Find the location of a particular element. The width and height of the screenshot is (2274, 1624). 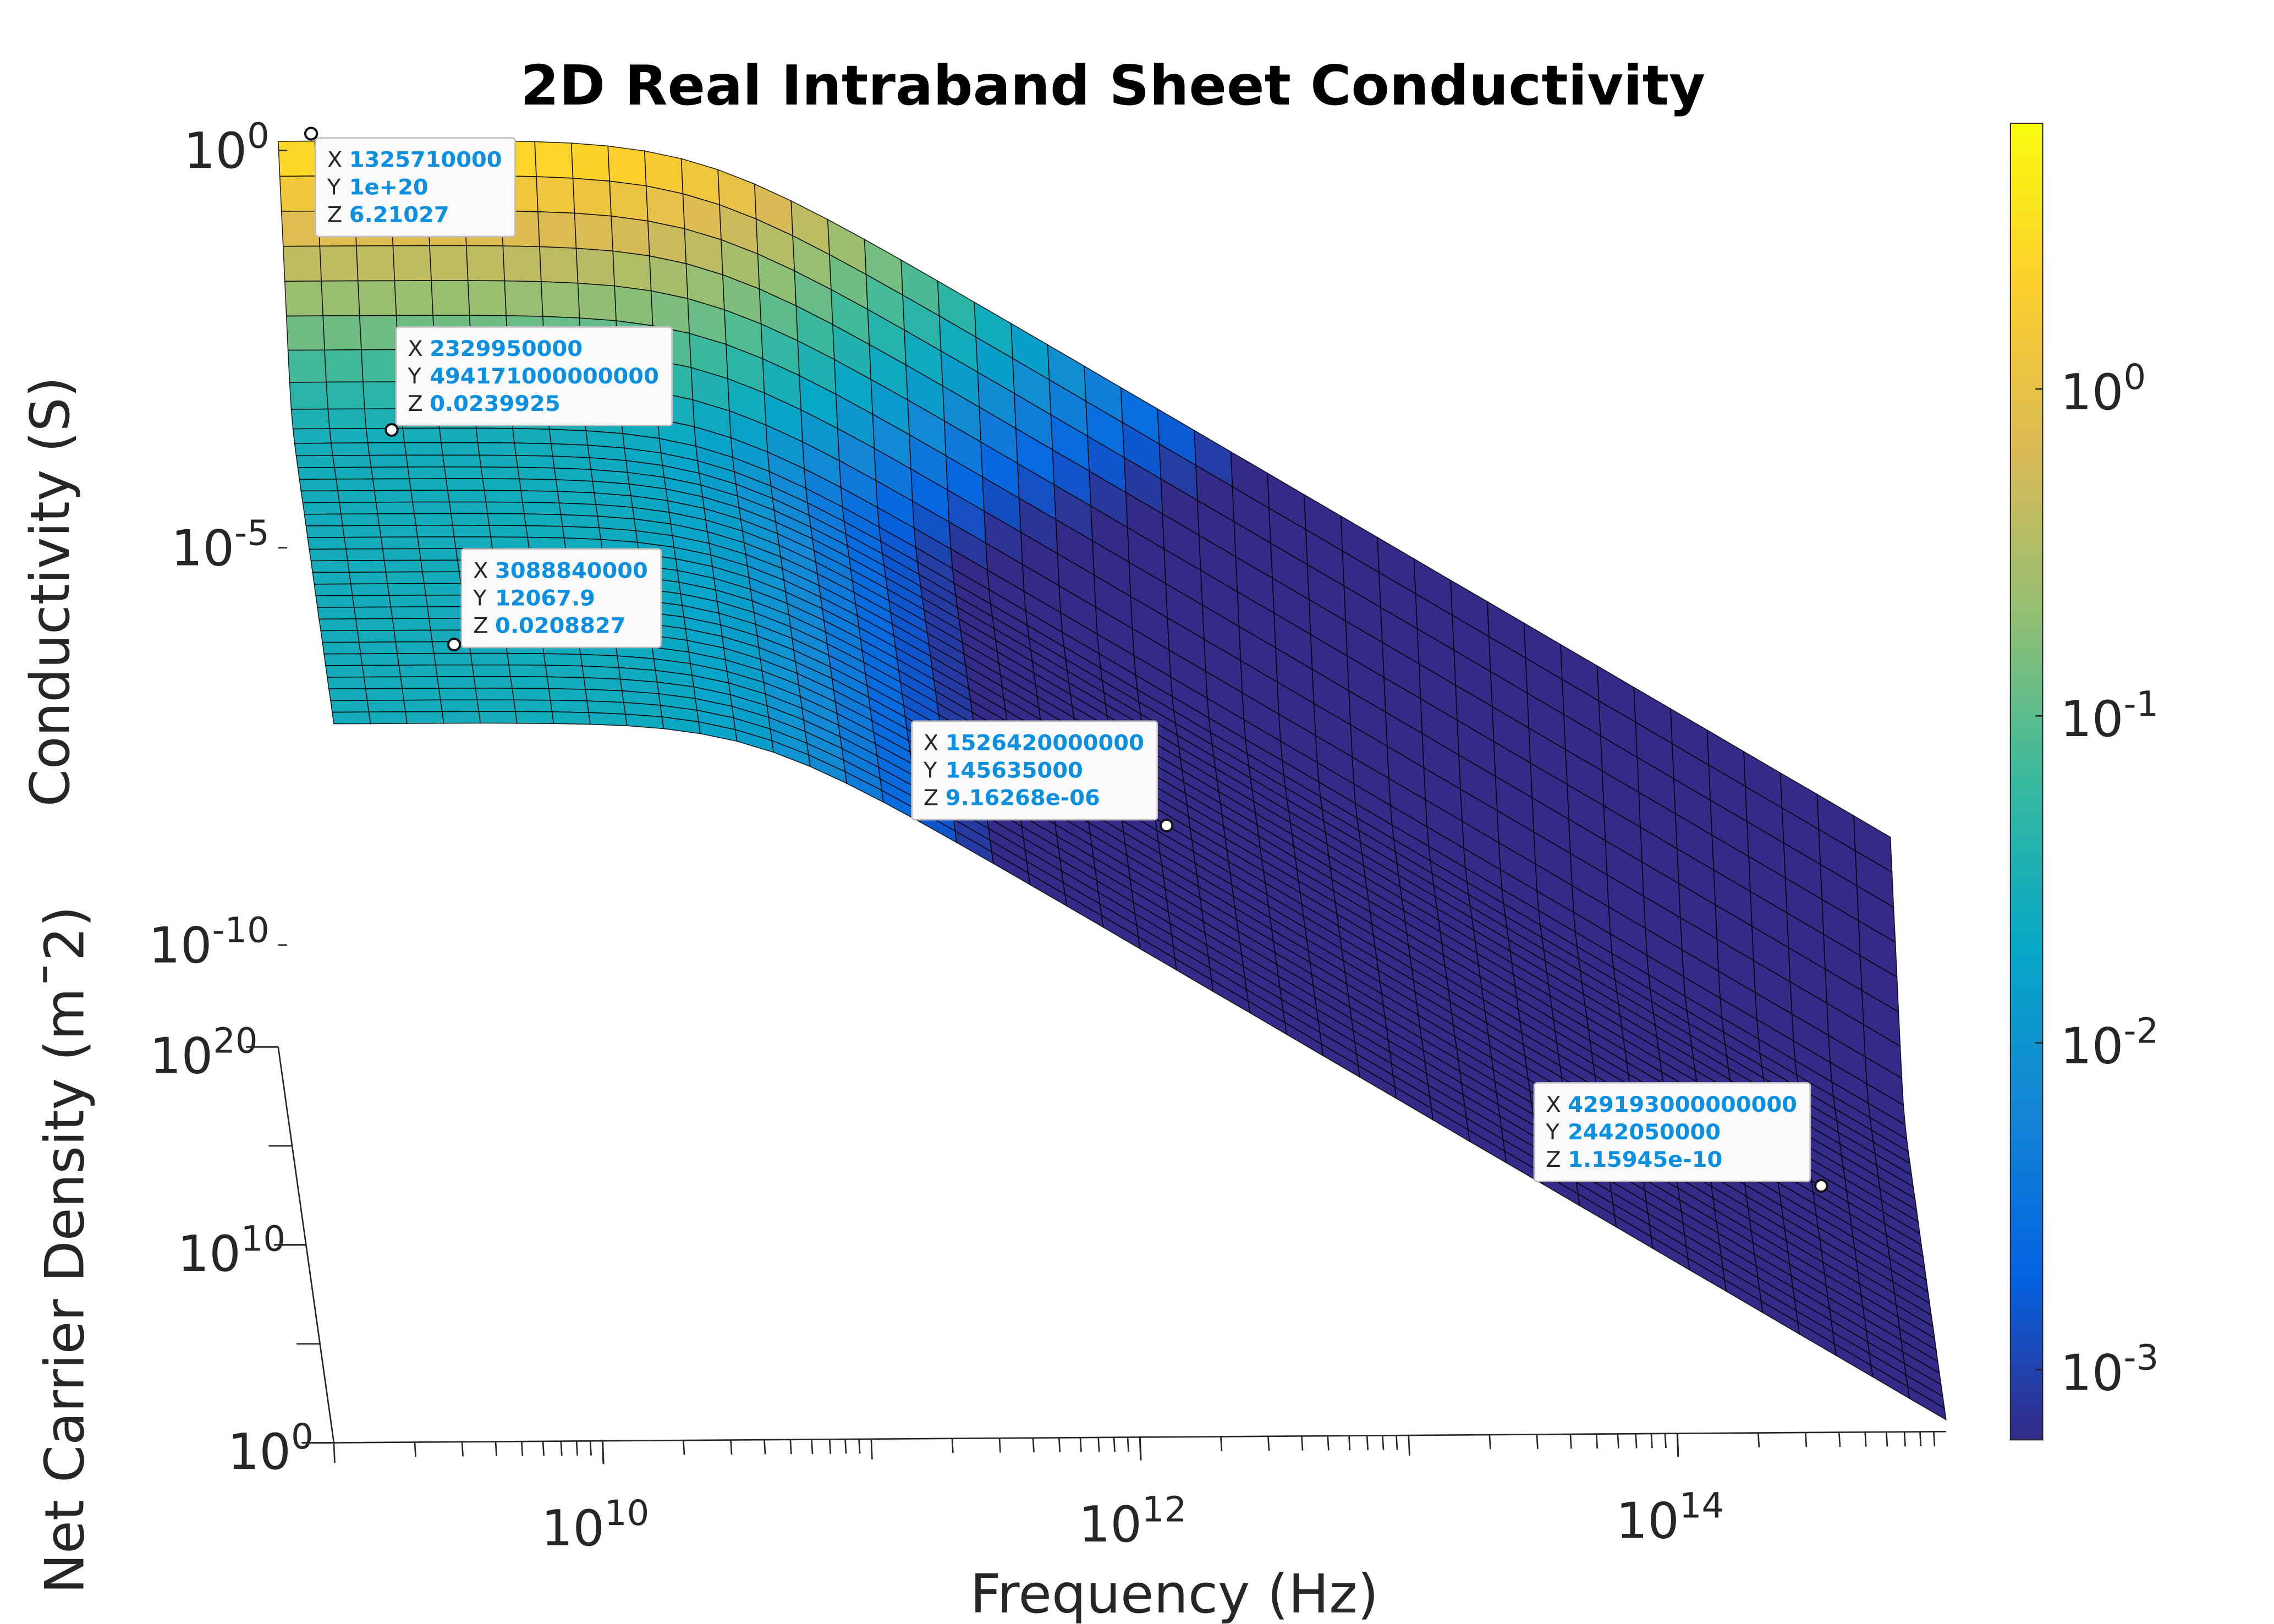

x-axis-label: Frequency (Hz) is located at coordinates (1175, 1593).